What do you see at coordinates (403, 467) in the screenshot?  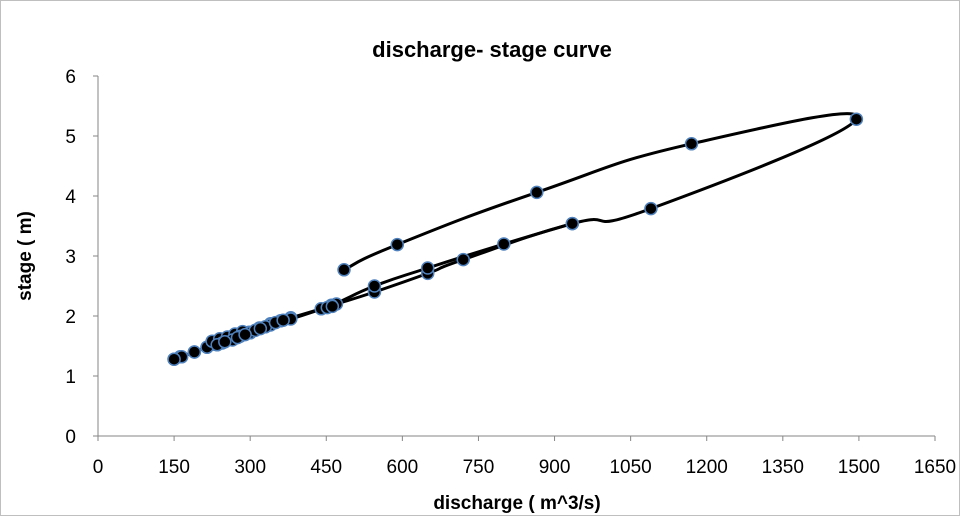 I see `x-tick-label: 600` at bounding box center [403, 467].